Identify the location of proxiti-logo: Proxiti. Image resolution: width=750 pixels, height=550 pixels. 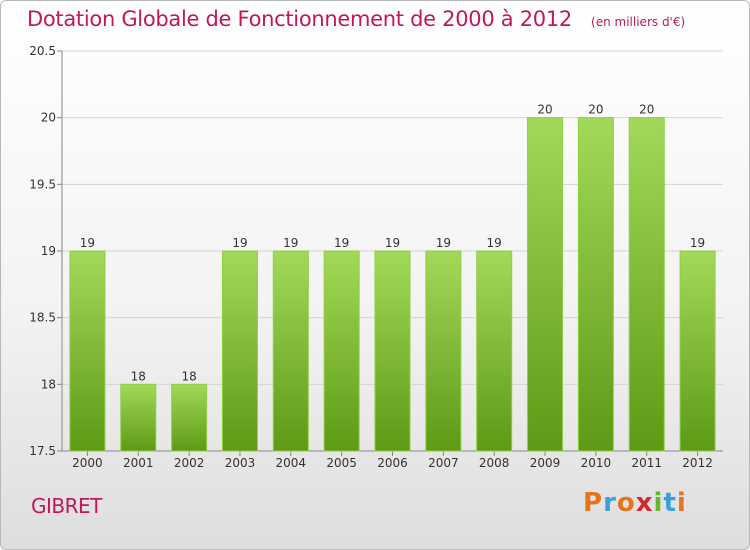
(635, 503).